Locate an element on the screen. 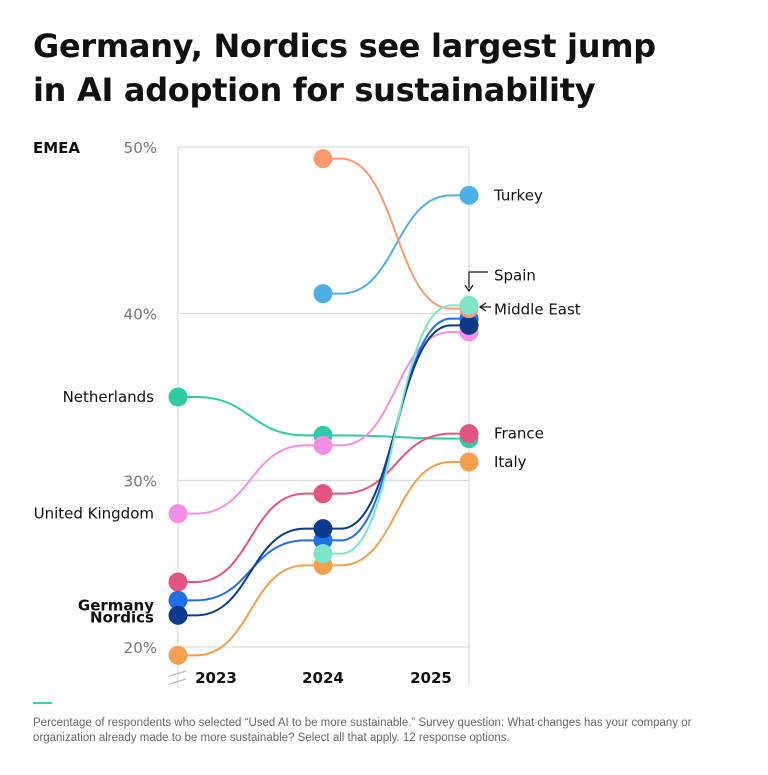 This screenshot has height=775, width=768. series-label: United Kingdom is located at coordinates (94, 514).